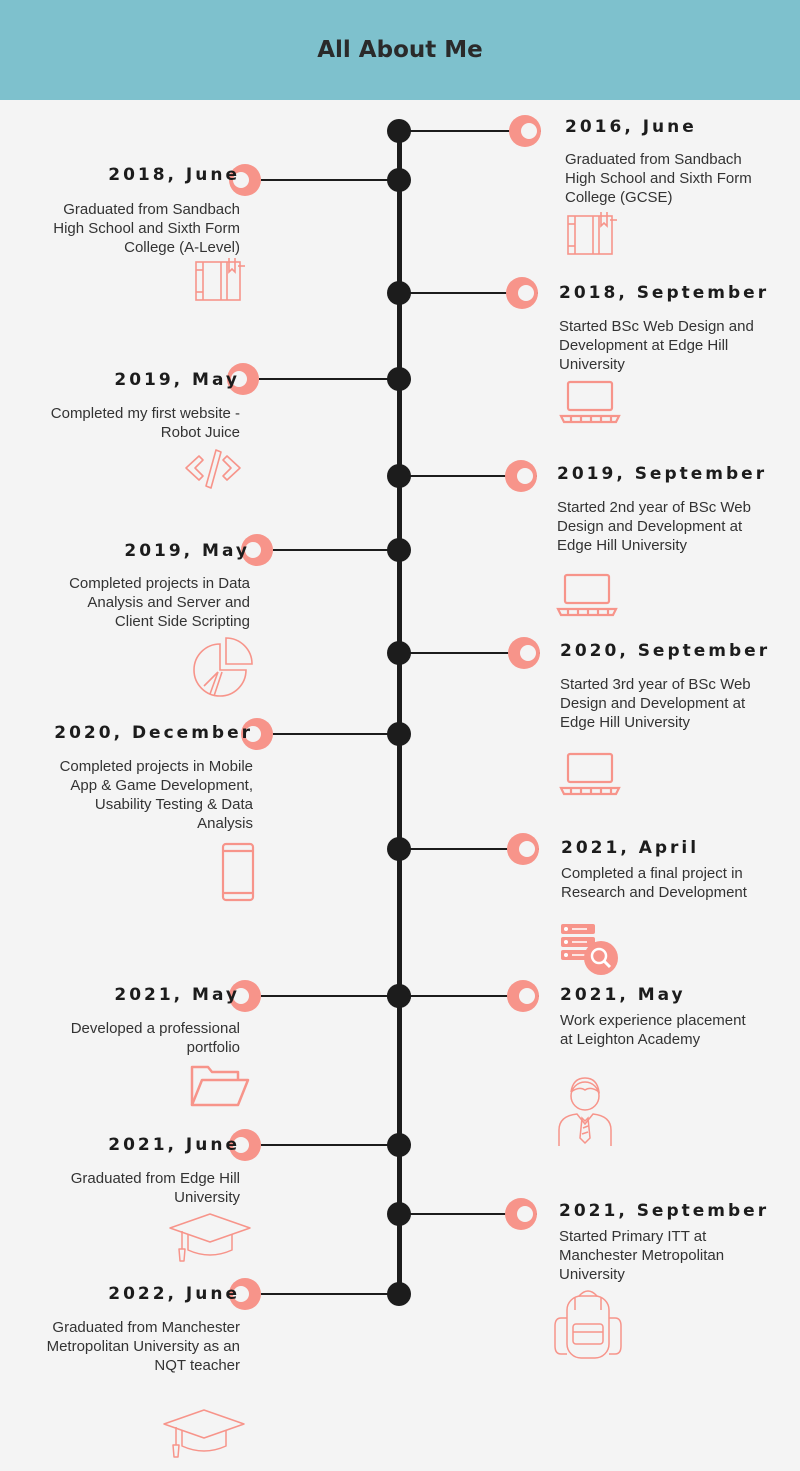  What do you see at coordinates (665, 651) in the screenshot?
I see `event-date: 2020, September` at bounding box center [665, 651].